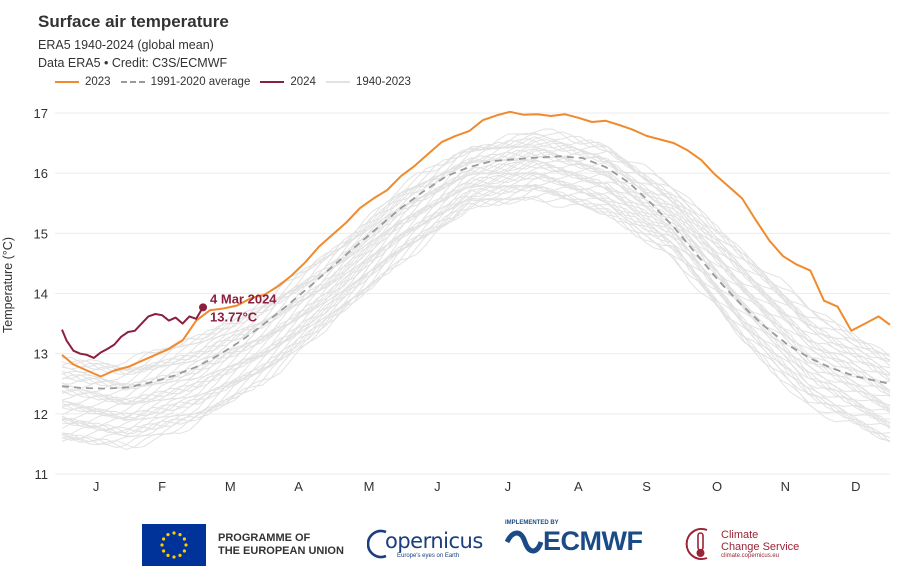 The height and width of the screenshot is (585, 900). Describe the element at coordinates (132, 82) in the screenshot. I see `legend-swatch-average` at that location.